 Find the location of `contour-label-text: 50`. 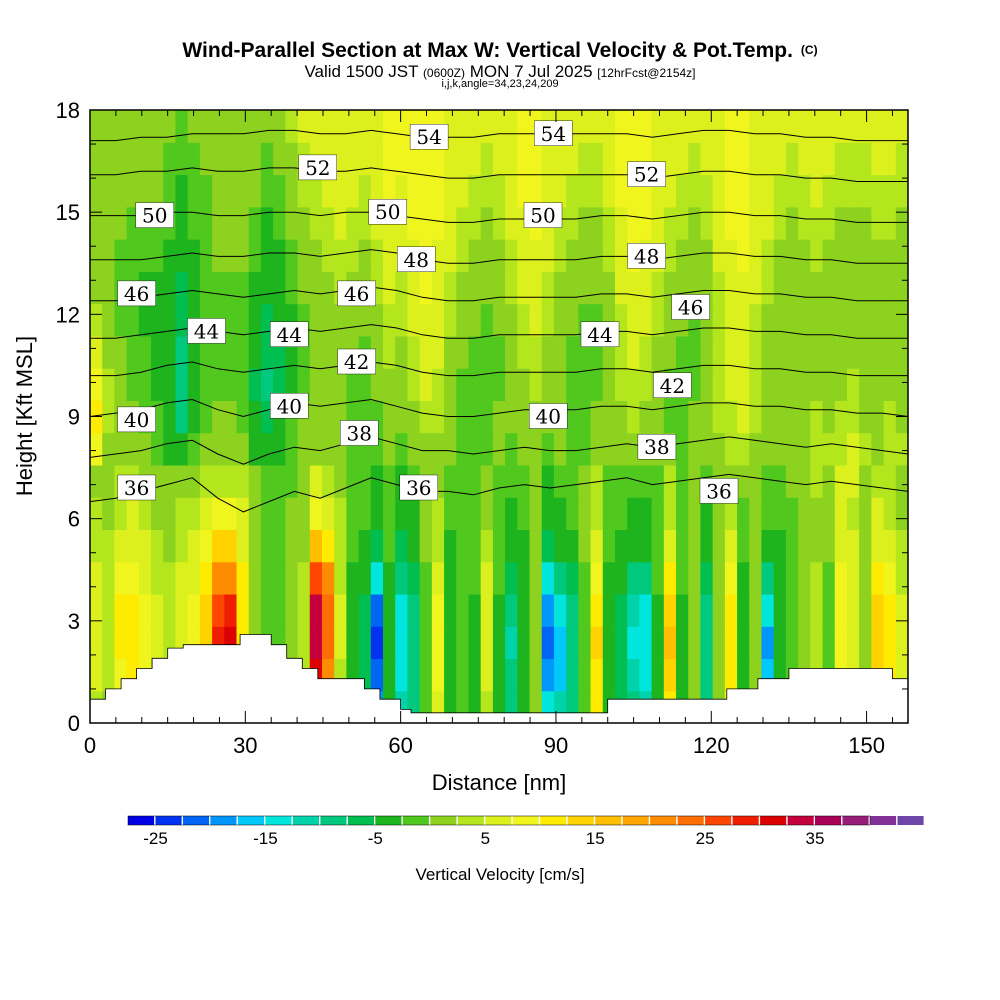

contour-label-text: 50 is located at coordinates (387, 212).